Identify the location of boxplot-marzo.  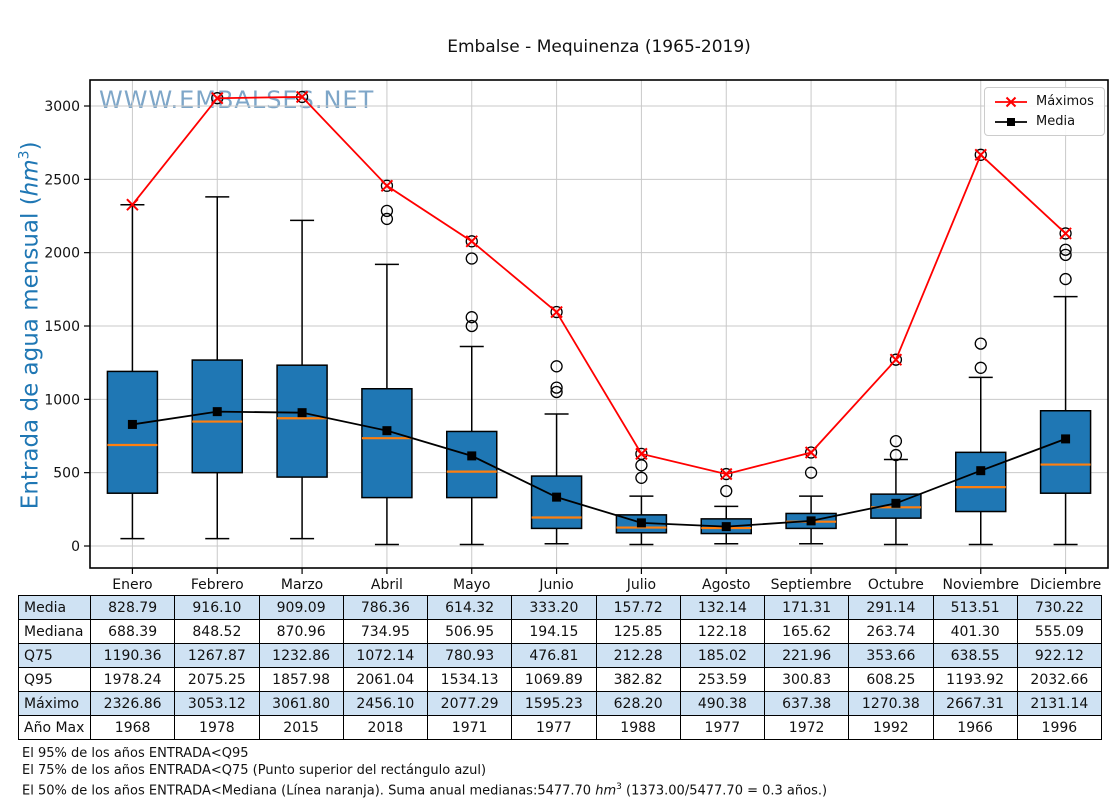
(302, 315).